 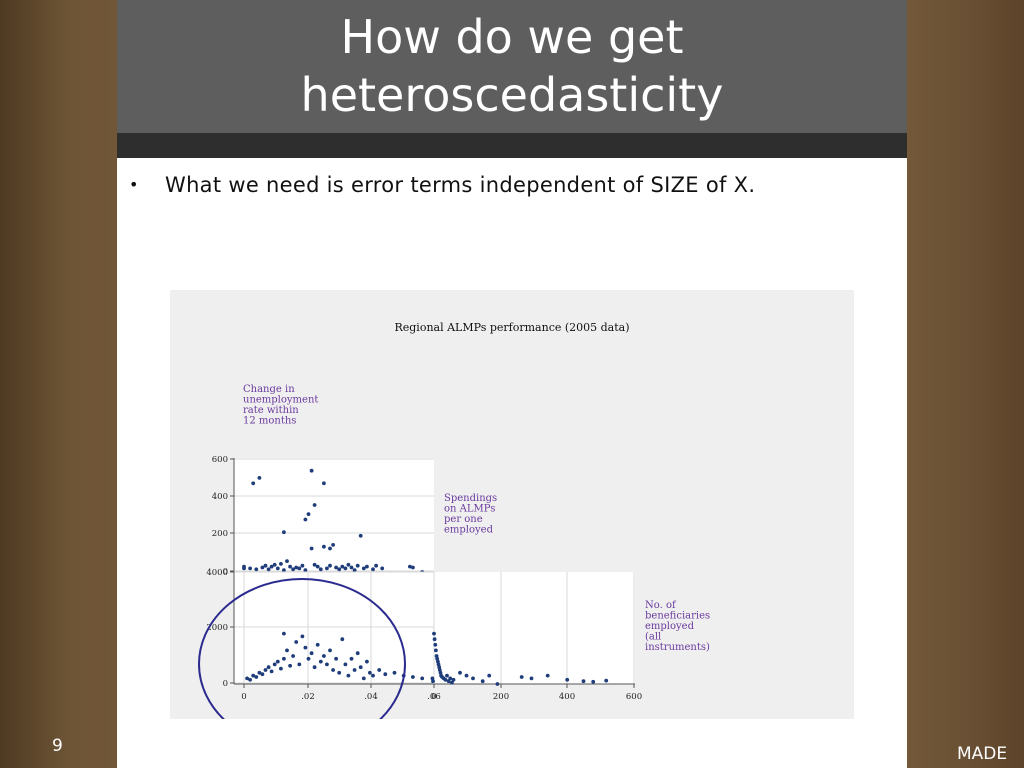 What do you see at coordinates (469, 509) in the screenshot?
I see `variable-label-line: on ALMPs` at bounding box center [469, 509].